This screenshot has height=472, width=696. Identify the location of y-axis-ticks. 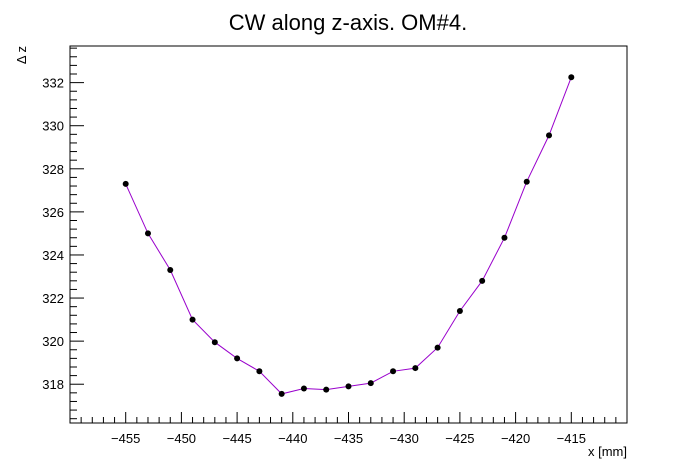
(77, 233).